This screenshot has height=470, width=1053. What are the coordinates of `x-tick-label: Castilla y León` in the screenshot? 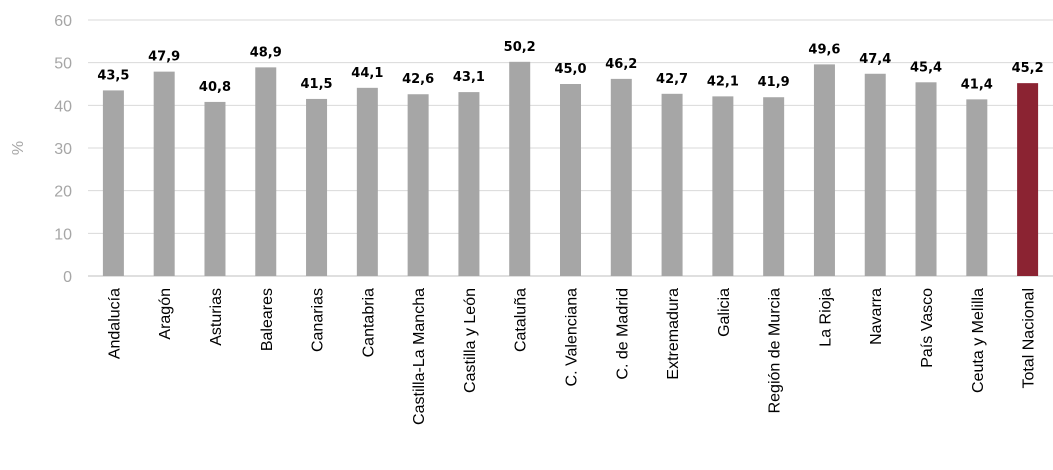 It's located at (470, 340).